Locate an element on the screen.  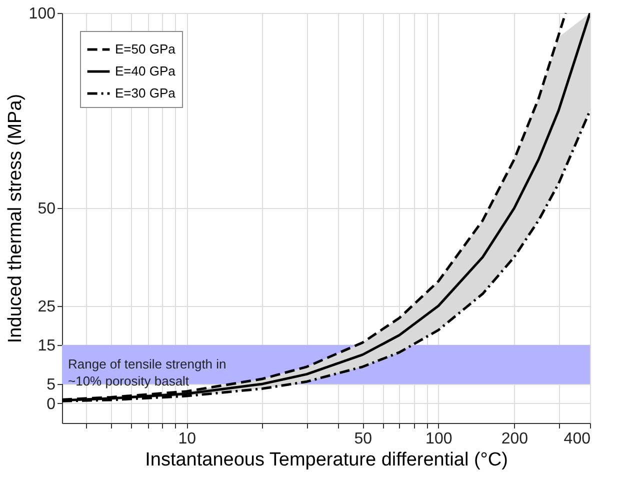
y-tick-label: 25 is located at coordinates (47, 307).